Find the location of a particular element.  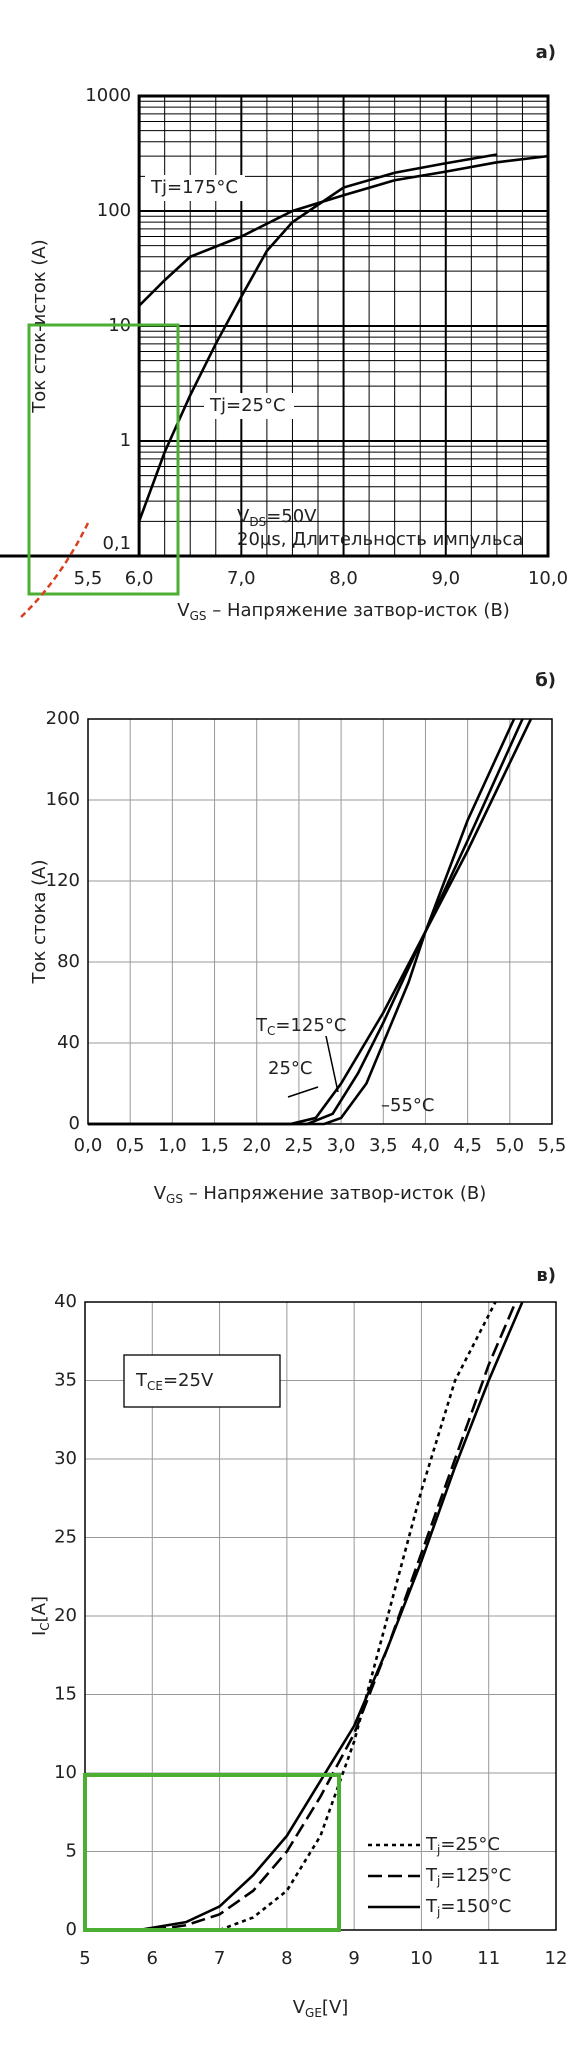

annotation: TCE=25V is located at coordinates (174, 1381).